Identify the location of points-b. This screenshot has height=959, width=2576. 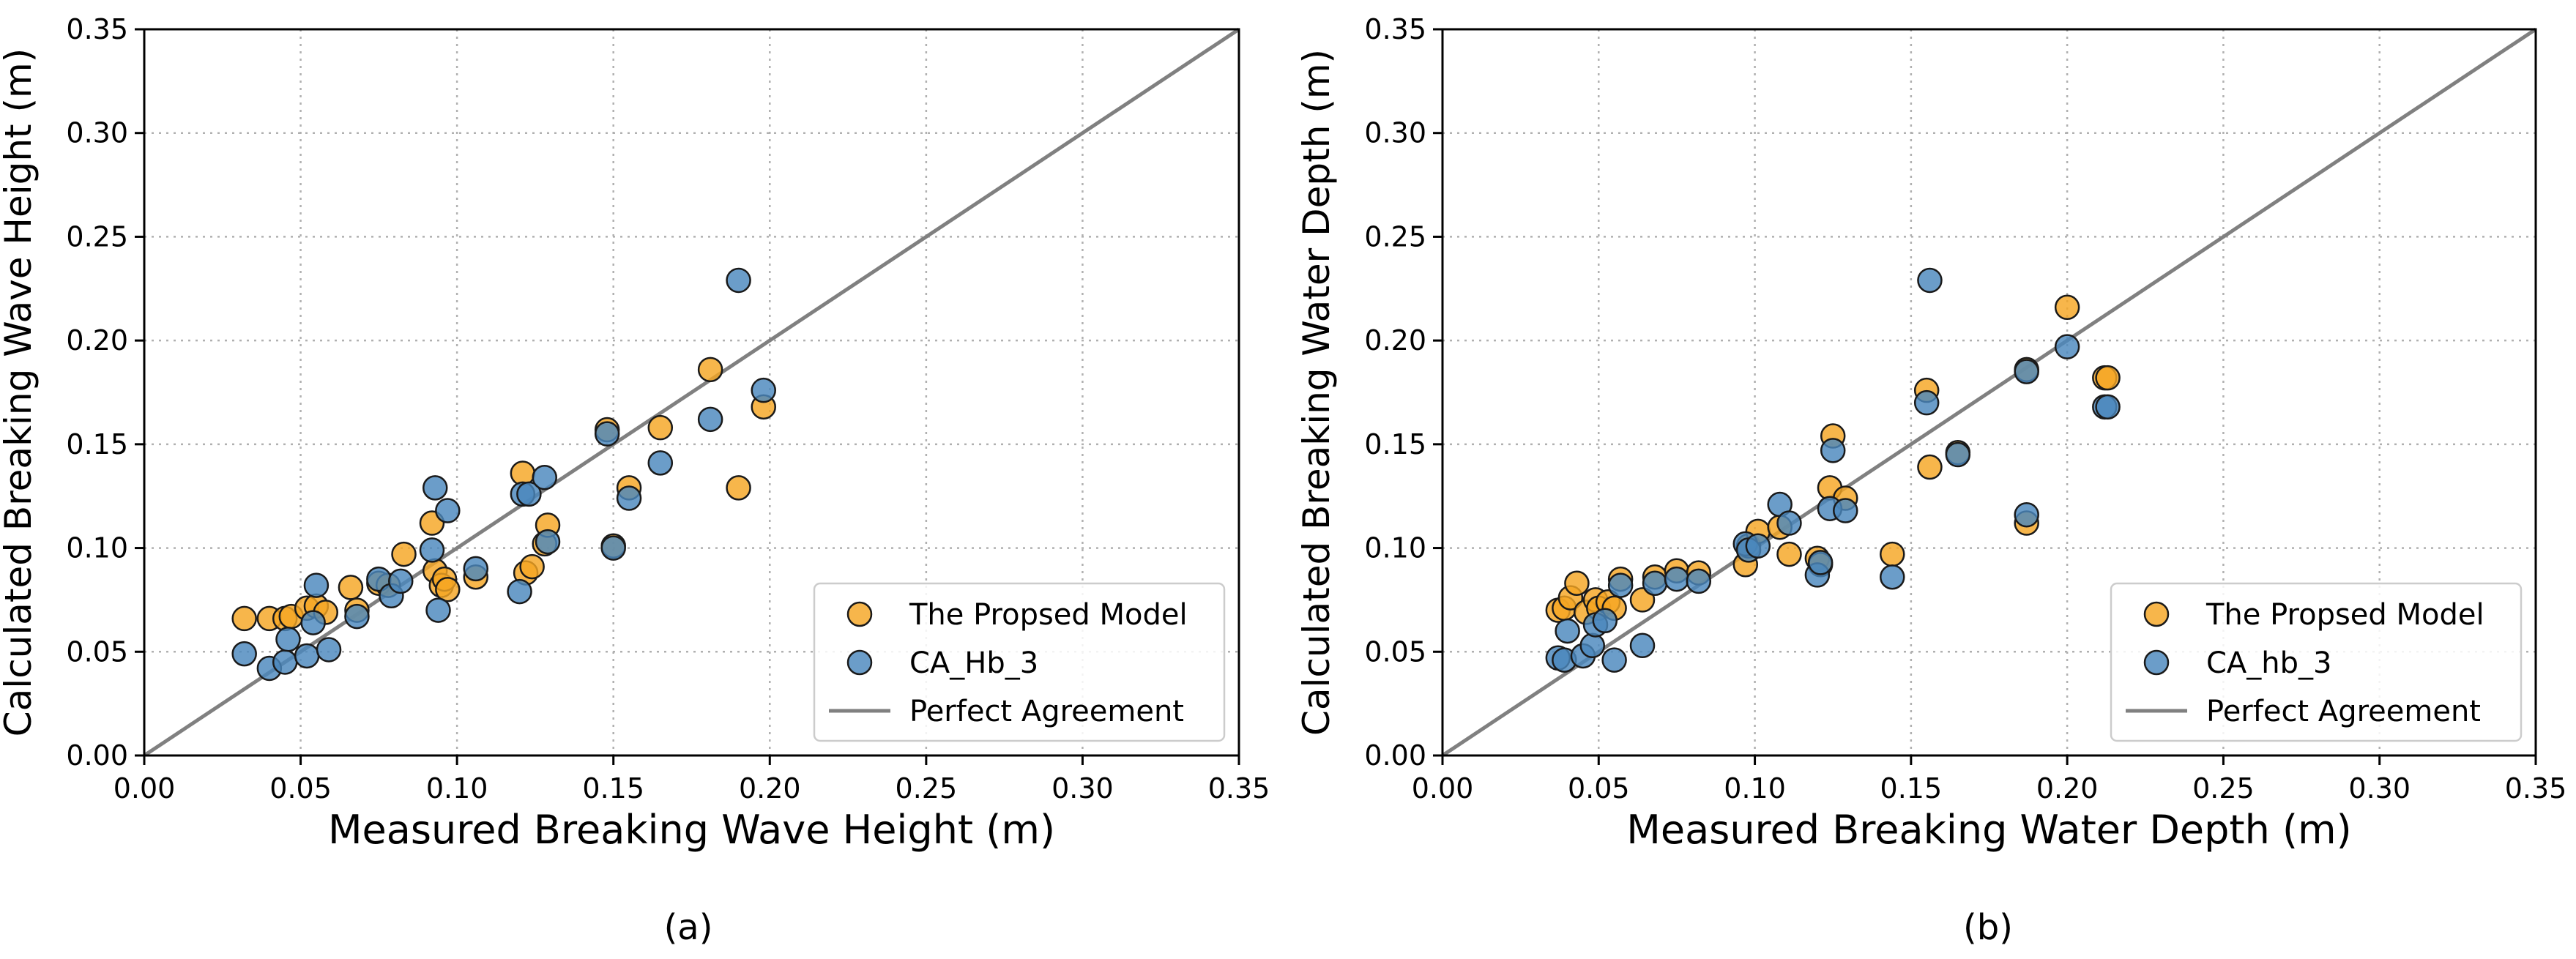
(1833, 470).